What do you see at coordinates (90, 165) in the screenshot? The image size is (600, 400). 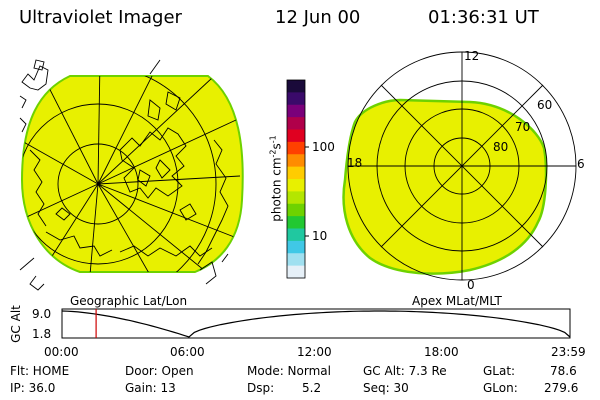 I see `grid-outside` at bounding box center [90, 165].